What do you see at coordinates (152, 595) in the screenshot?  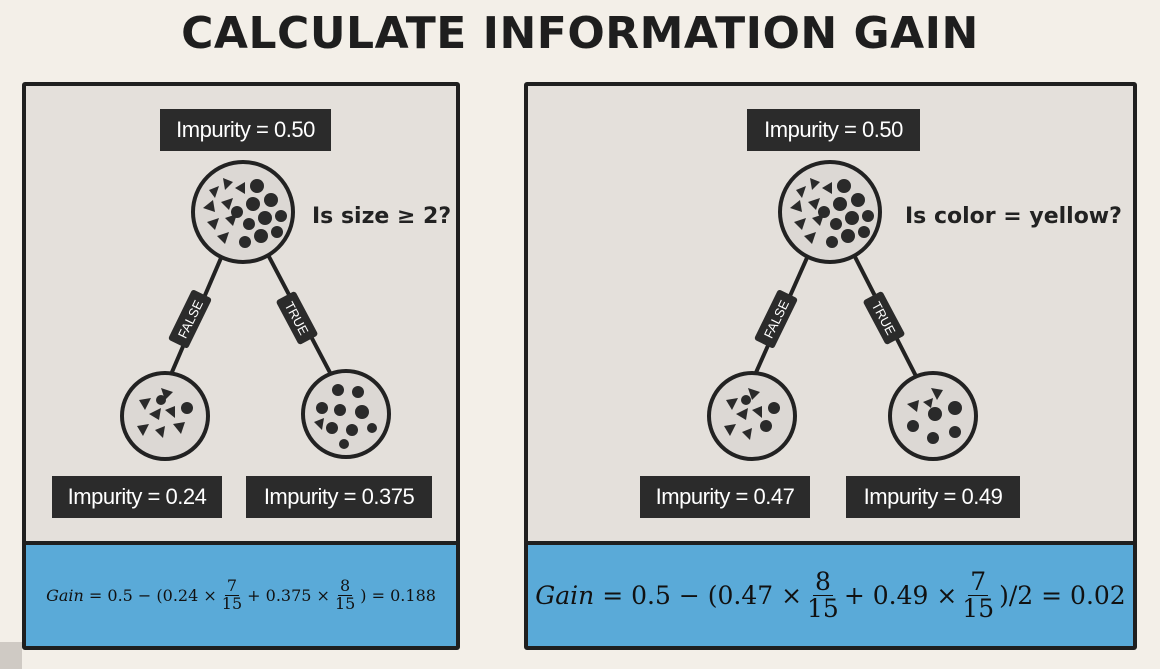 I see `formula-part1: = 0.5 − (0.24 ×` at bounding box center [152, 595].